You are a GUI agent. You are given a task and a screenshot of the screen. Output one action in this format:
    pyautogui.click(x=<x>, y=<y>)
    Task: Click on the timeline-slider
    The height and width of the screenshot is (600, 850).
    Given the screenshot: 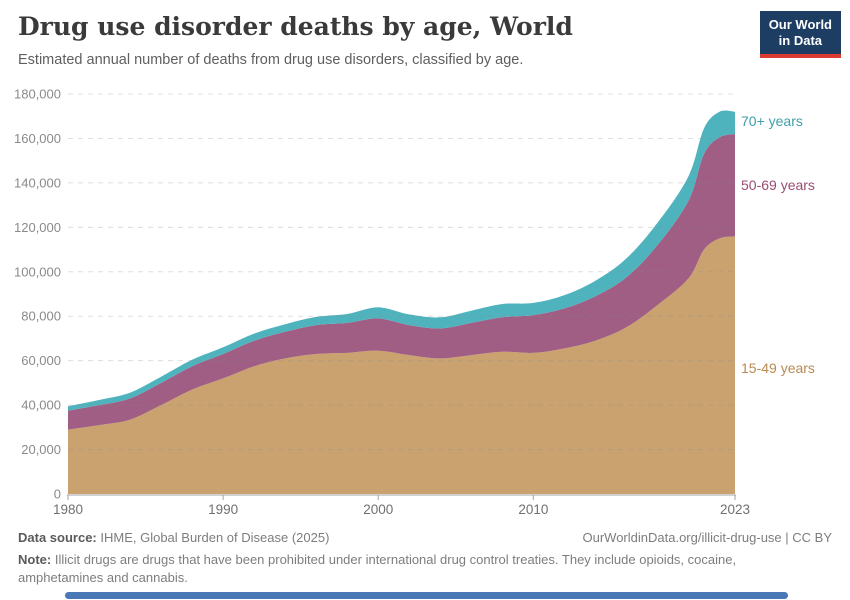 What is the action you would take?
    pyautogui.click(x=426, y=595)
    